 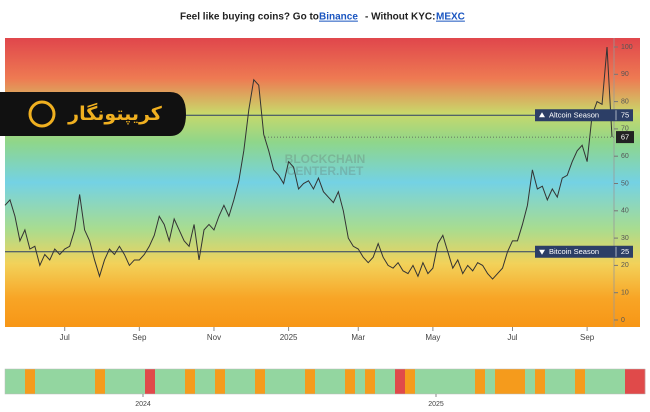 I want to click on reference-value: 25, so click(x=625, y=251).